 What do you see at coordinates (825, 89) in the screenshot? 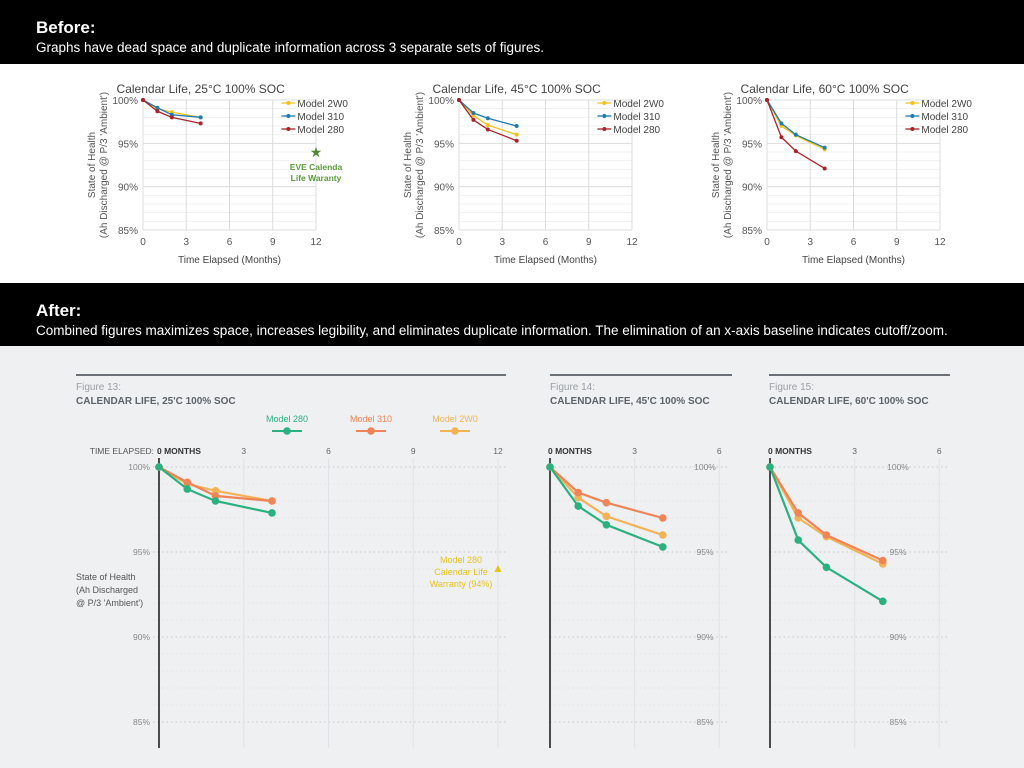
I see `chart-title: Calendar Life, 60°C 100% SOC` at bounding box center [825, 89].